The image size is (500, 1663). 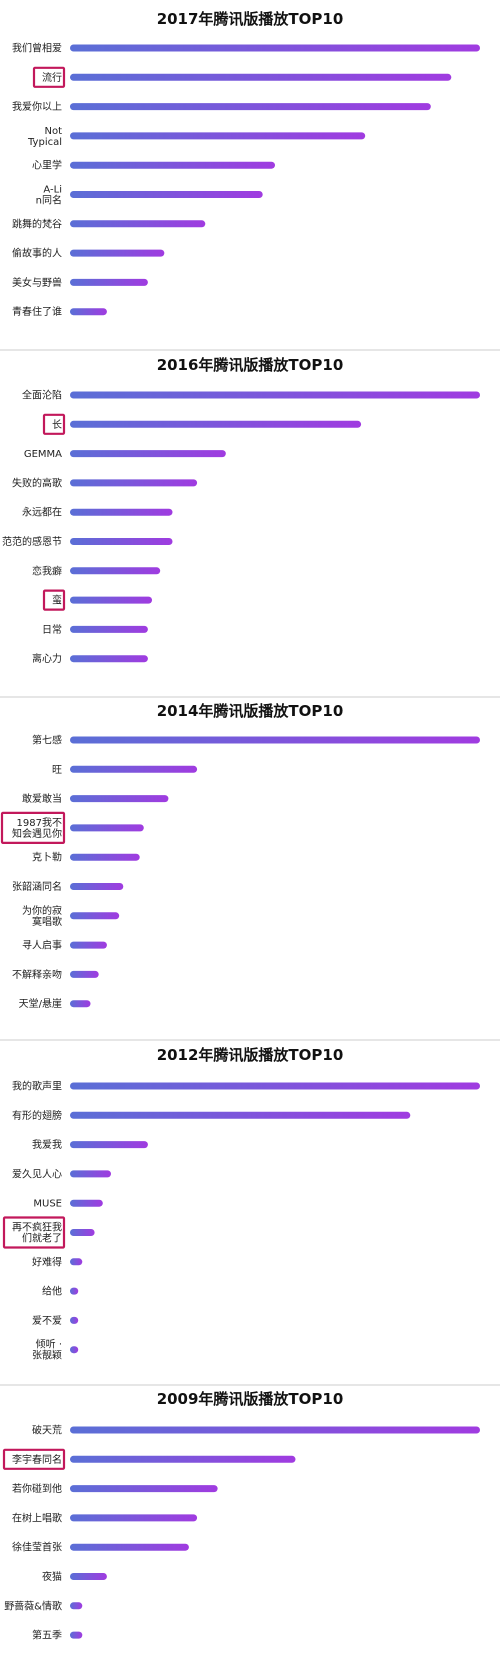 What do you see at coordinates (37, 106) in the screenshot?
I see `category-label: 我爱你以上` at bounding box center [37, 106].